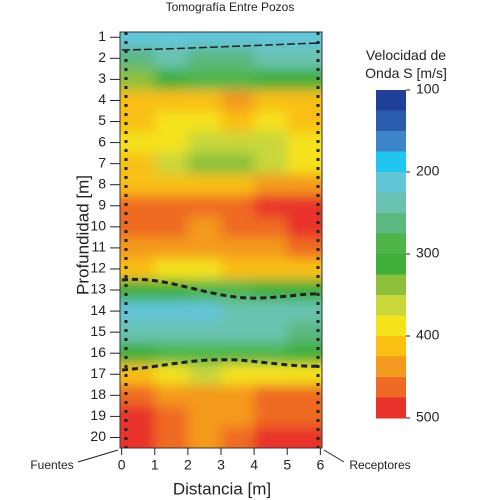 This screenshot has height=500, width=500. I want to click on y-tick-label: 2, so click(102, 57).